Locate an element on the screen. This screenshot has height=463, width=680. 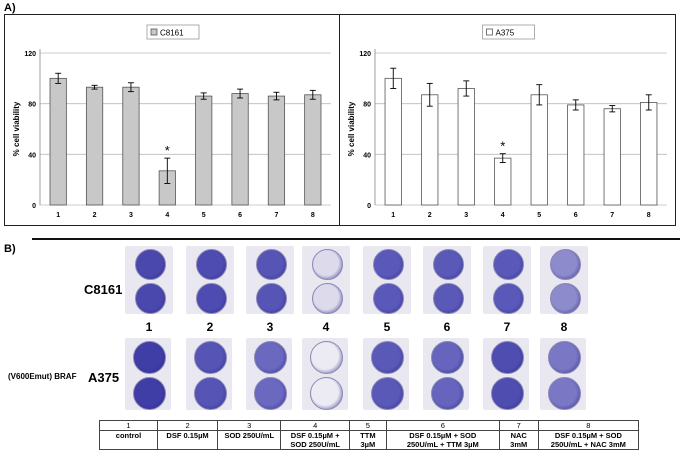
condition-cell: 3 is located at coordinates (249, 425).